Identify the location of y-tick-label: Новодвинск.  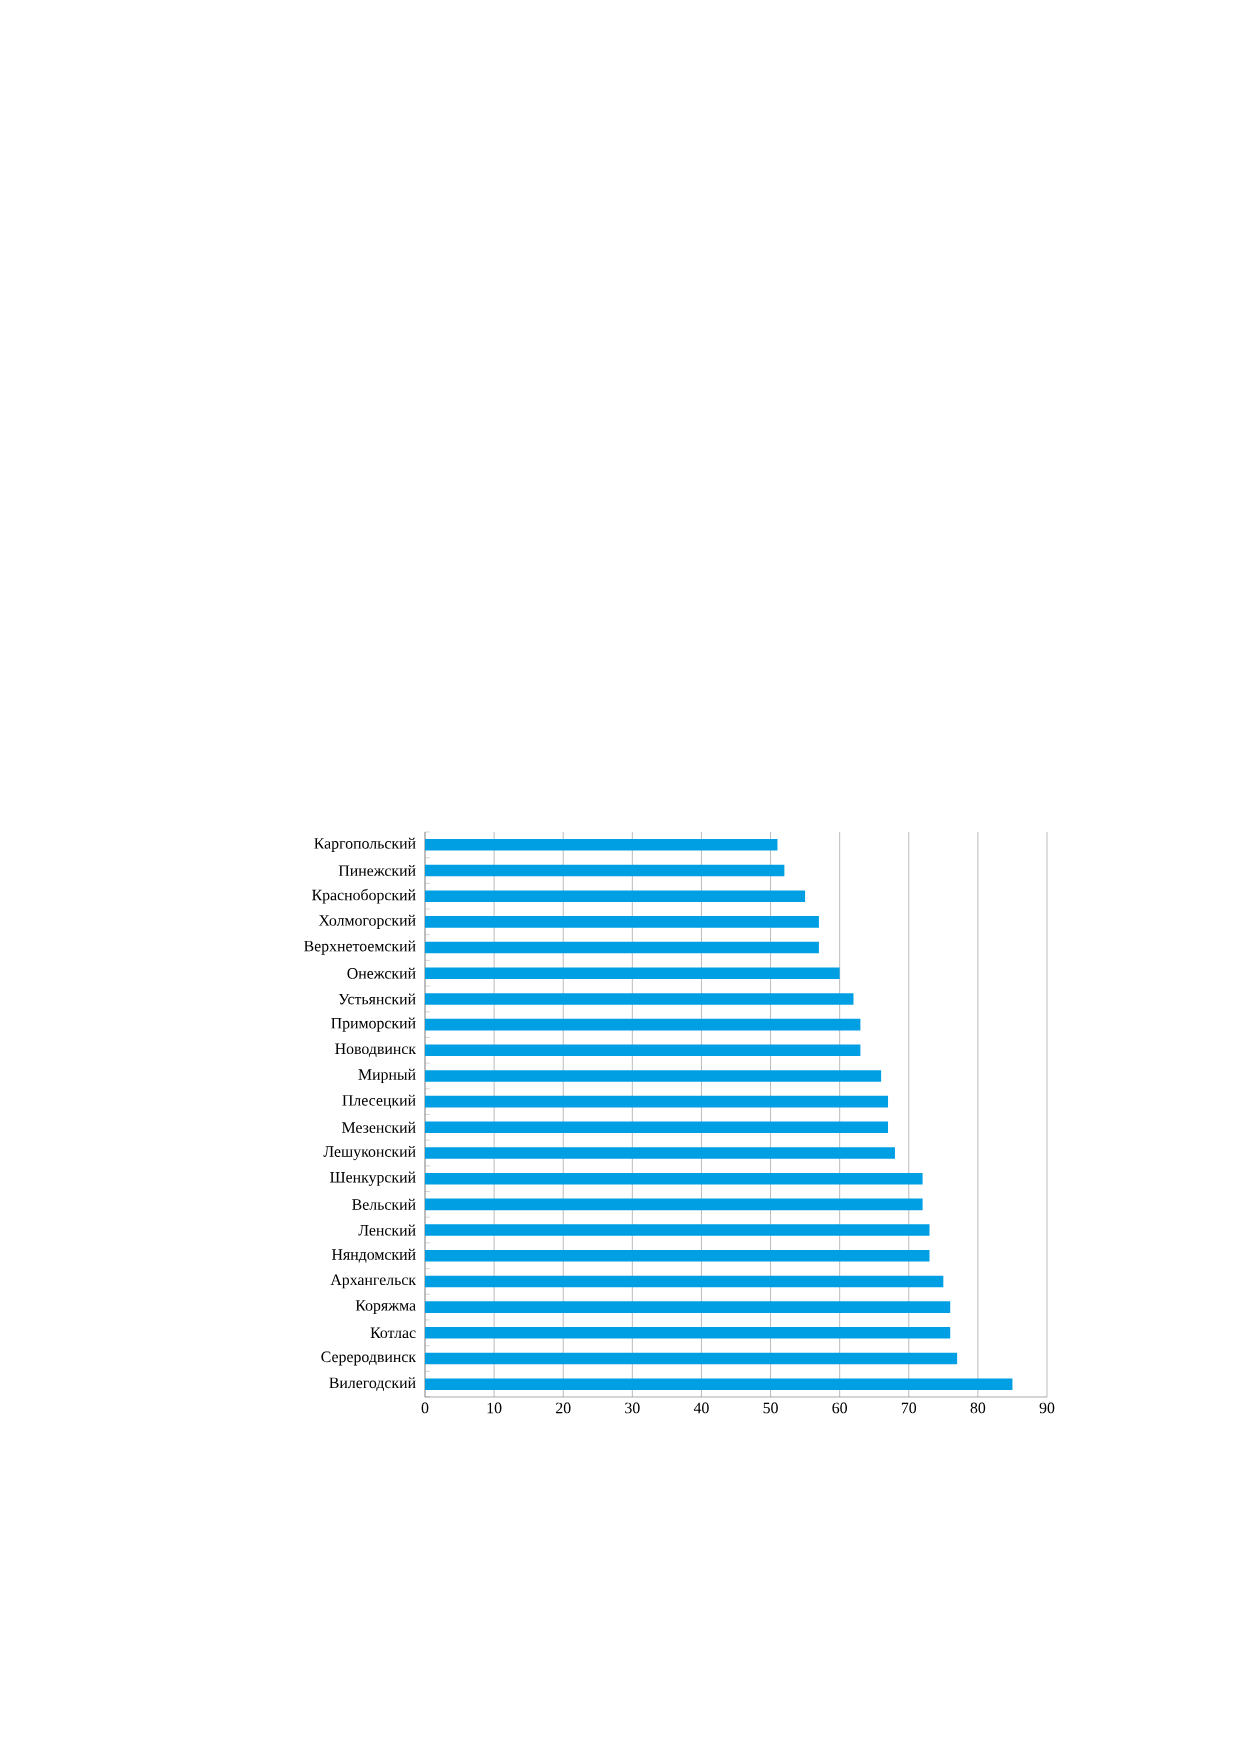
(376, 1050).